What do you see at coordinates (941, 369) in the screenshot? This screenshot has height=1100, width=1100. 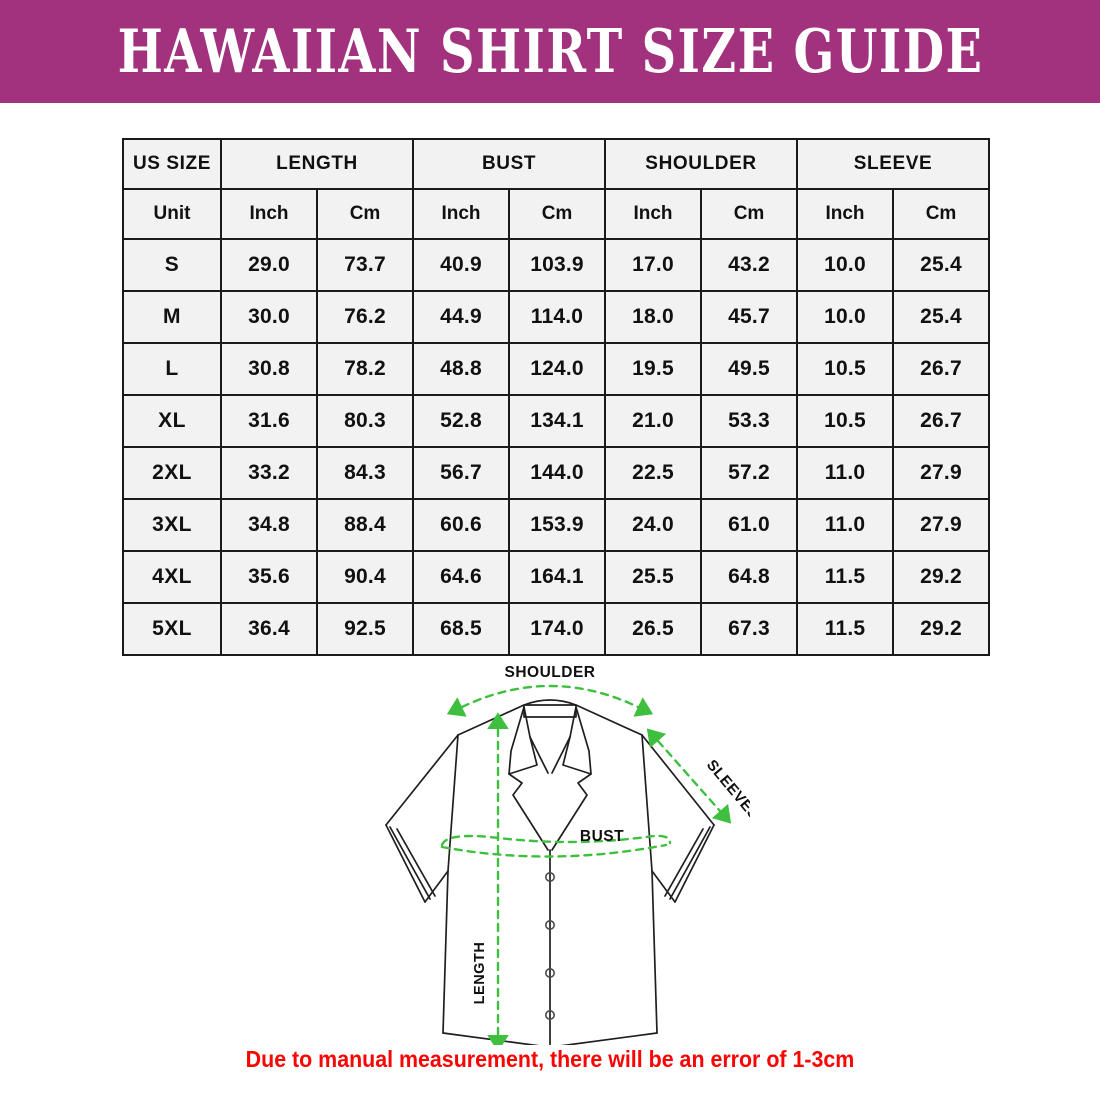 I see `cell-sleeve-cm: 26.7` at bounding box center [941, 369].